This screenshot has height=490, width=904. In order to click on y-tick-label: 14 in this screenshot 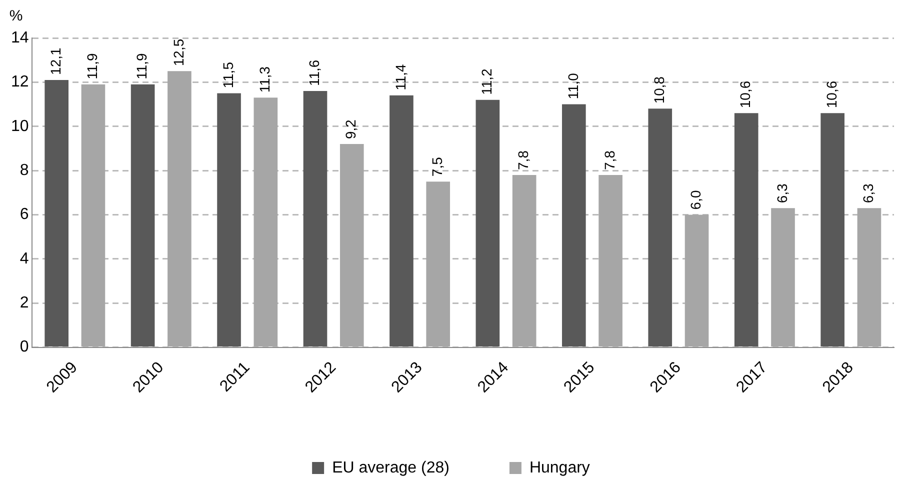, I will do `click(20, 37)`.